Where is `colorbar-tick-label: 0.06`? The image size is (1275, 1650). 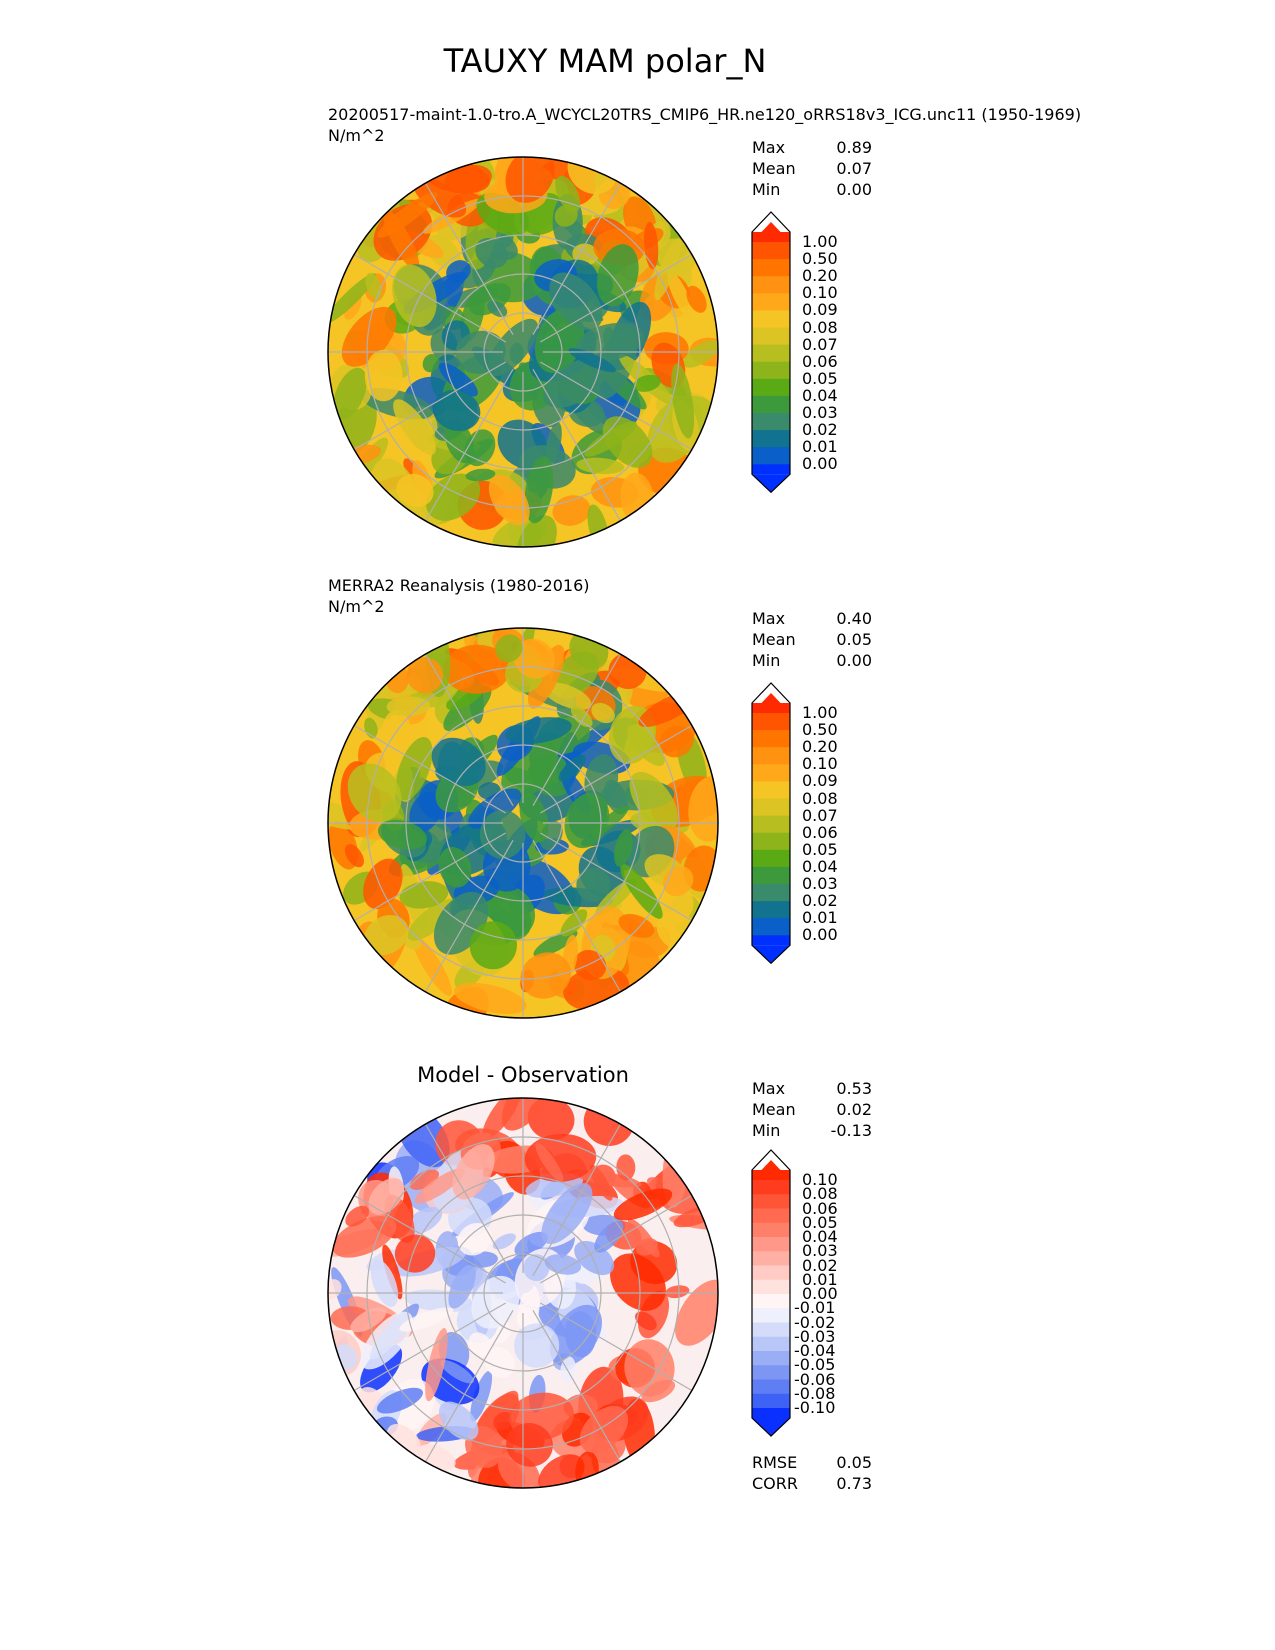
colorbar-tick-label: 0.06 is located at coordinates (820, 832).